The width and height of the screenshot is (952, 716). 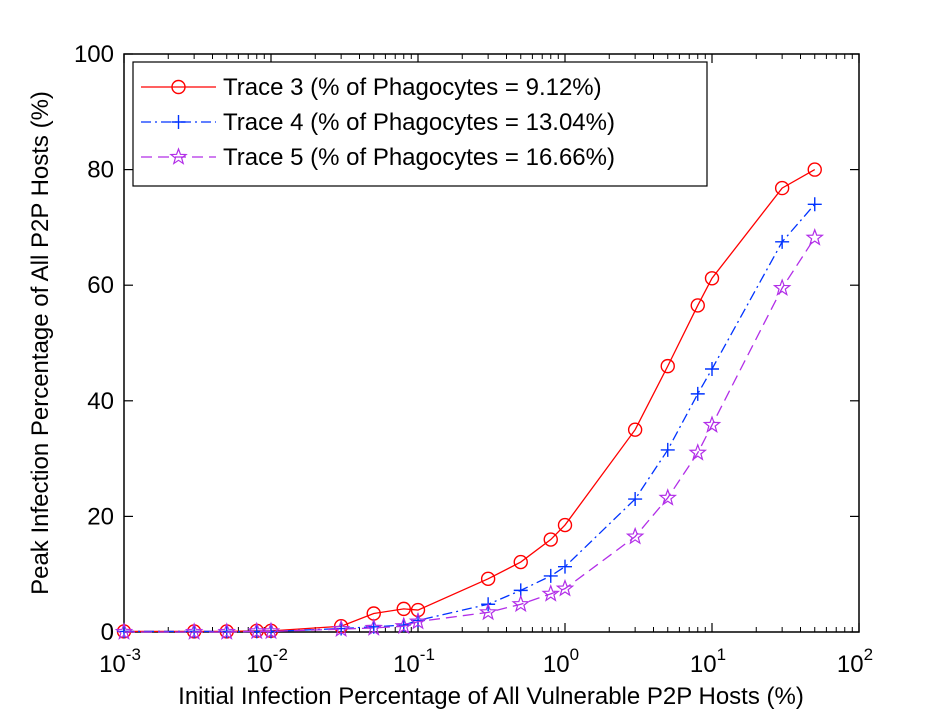 What do you see at coordinates (721, 654) in the screenshot?
I see `x-tick-label-exponent: 1` at bounding box center [721, 654].